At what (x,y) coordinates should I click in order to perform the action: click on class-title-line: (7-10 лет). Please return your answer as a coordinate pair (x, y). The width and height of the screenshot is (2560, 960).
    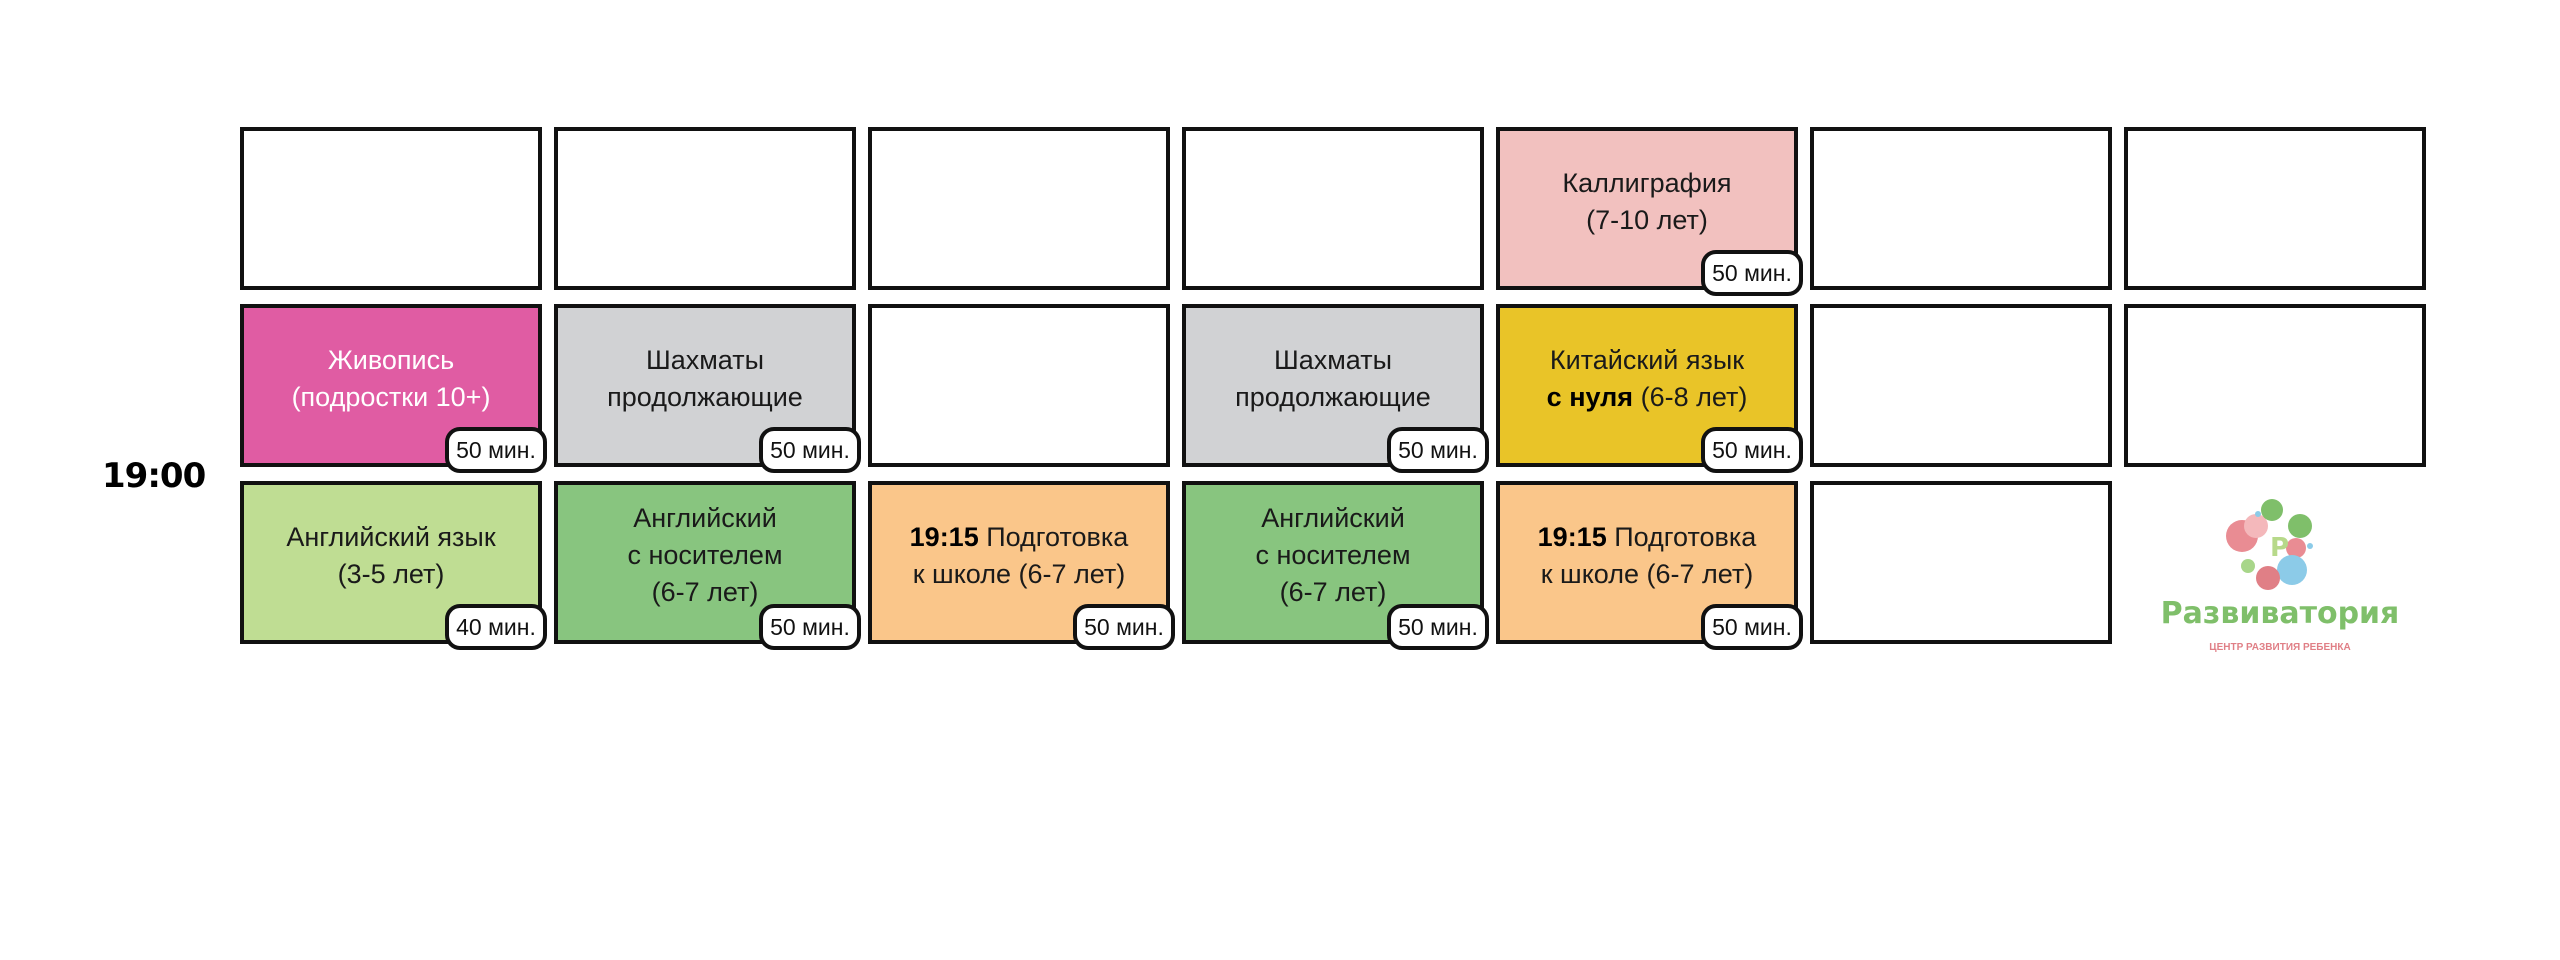
    Looking at the image, I should click on (1647, 220).